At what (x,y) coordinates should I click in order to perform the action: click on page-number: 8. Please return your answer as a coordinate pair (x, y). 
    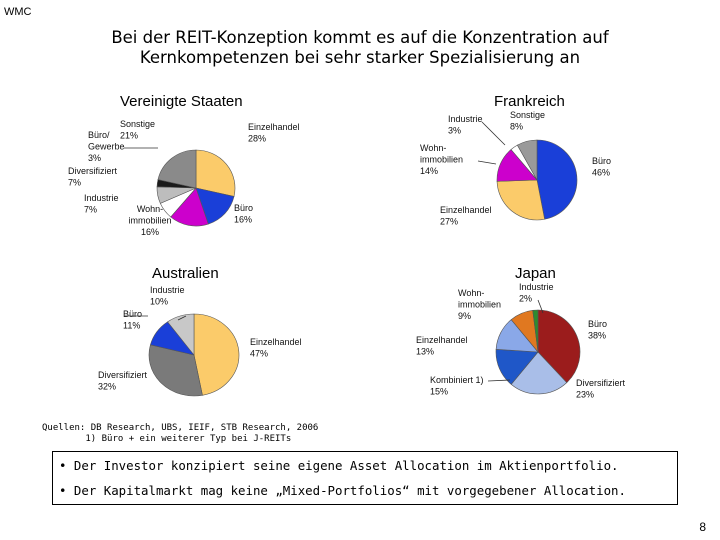
    Looking at the image, I should click on (702, 527).